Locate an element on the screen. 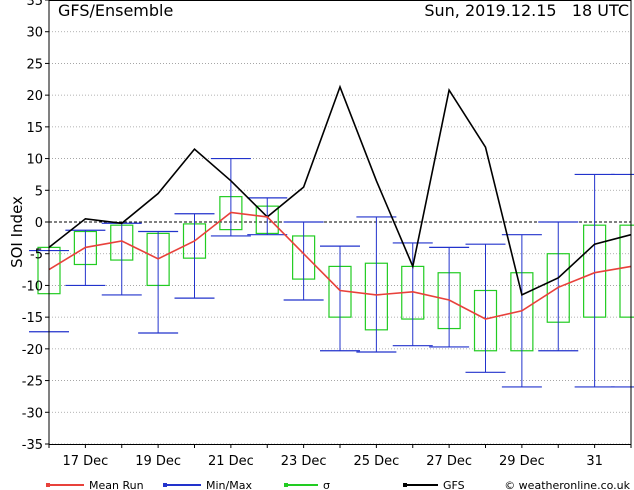 The image size is (634, 490). legend-marker-minmax is located at coordinates (165, 485).